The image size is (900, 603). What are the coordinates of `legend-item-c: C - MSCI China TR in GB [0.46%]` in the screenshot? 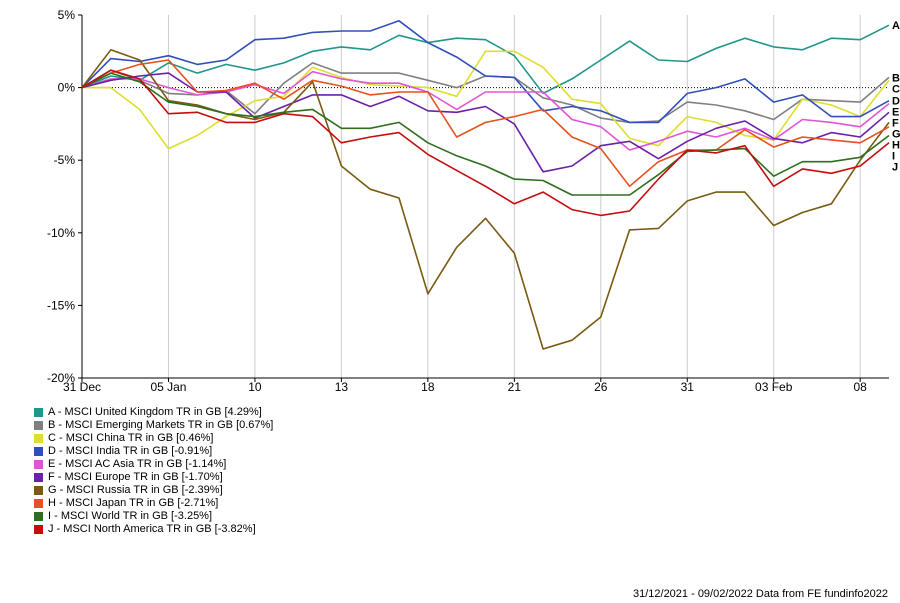 It's located at (153, 438).